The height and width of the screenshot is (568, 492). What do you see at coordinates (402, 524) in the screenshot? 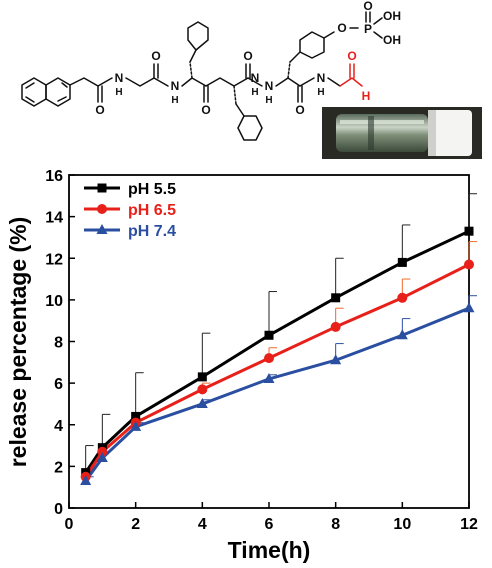
I see `x-tick-label: 10` at bounding box center [402, 524].